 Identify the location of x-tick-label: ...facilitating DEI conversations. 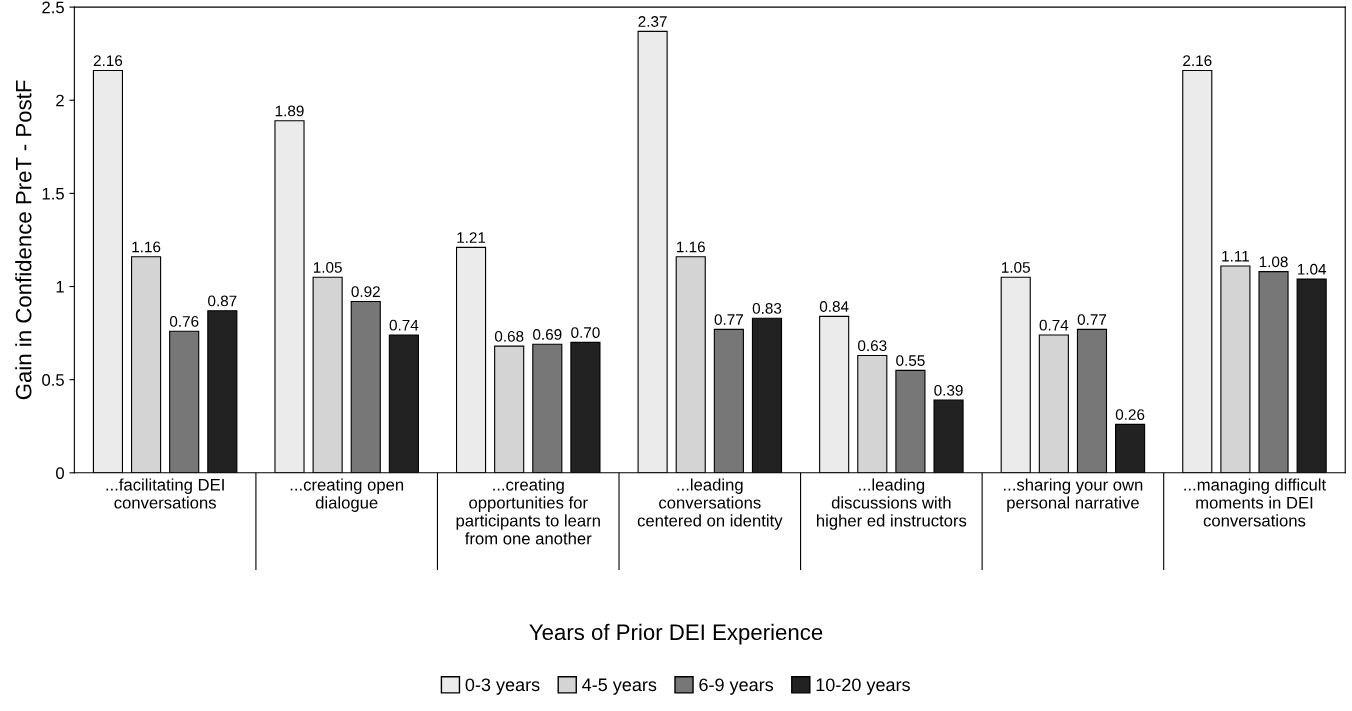
(165, 493).